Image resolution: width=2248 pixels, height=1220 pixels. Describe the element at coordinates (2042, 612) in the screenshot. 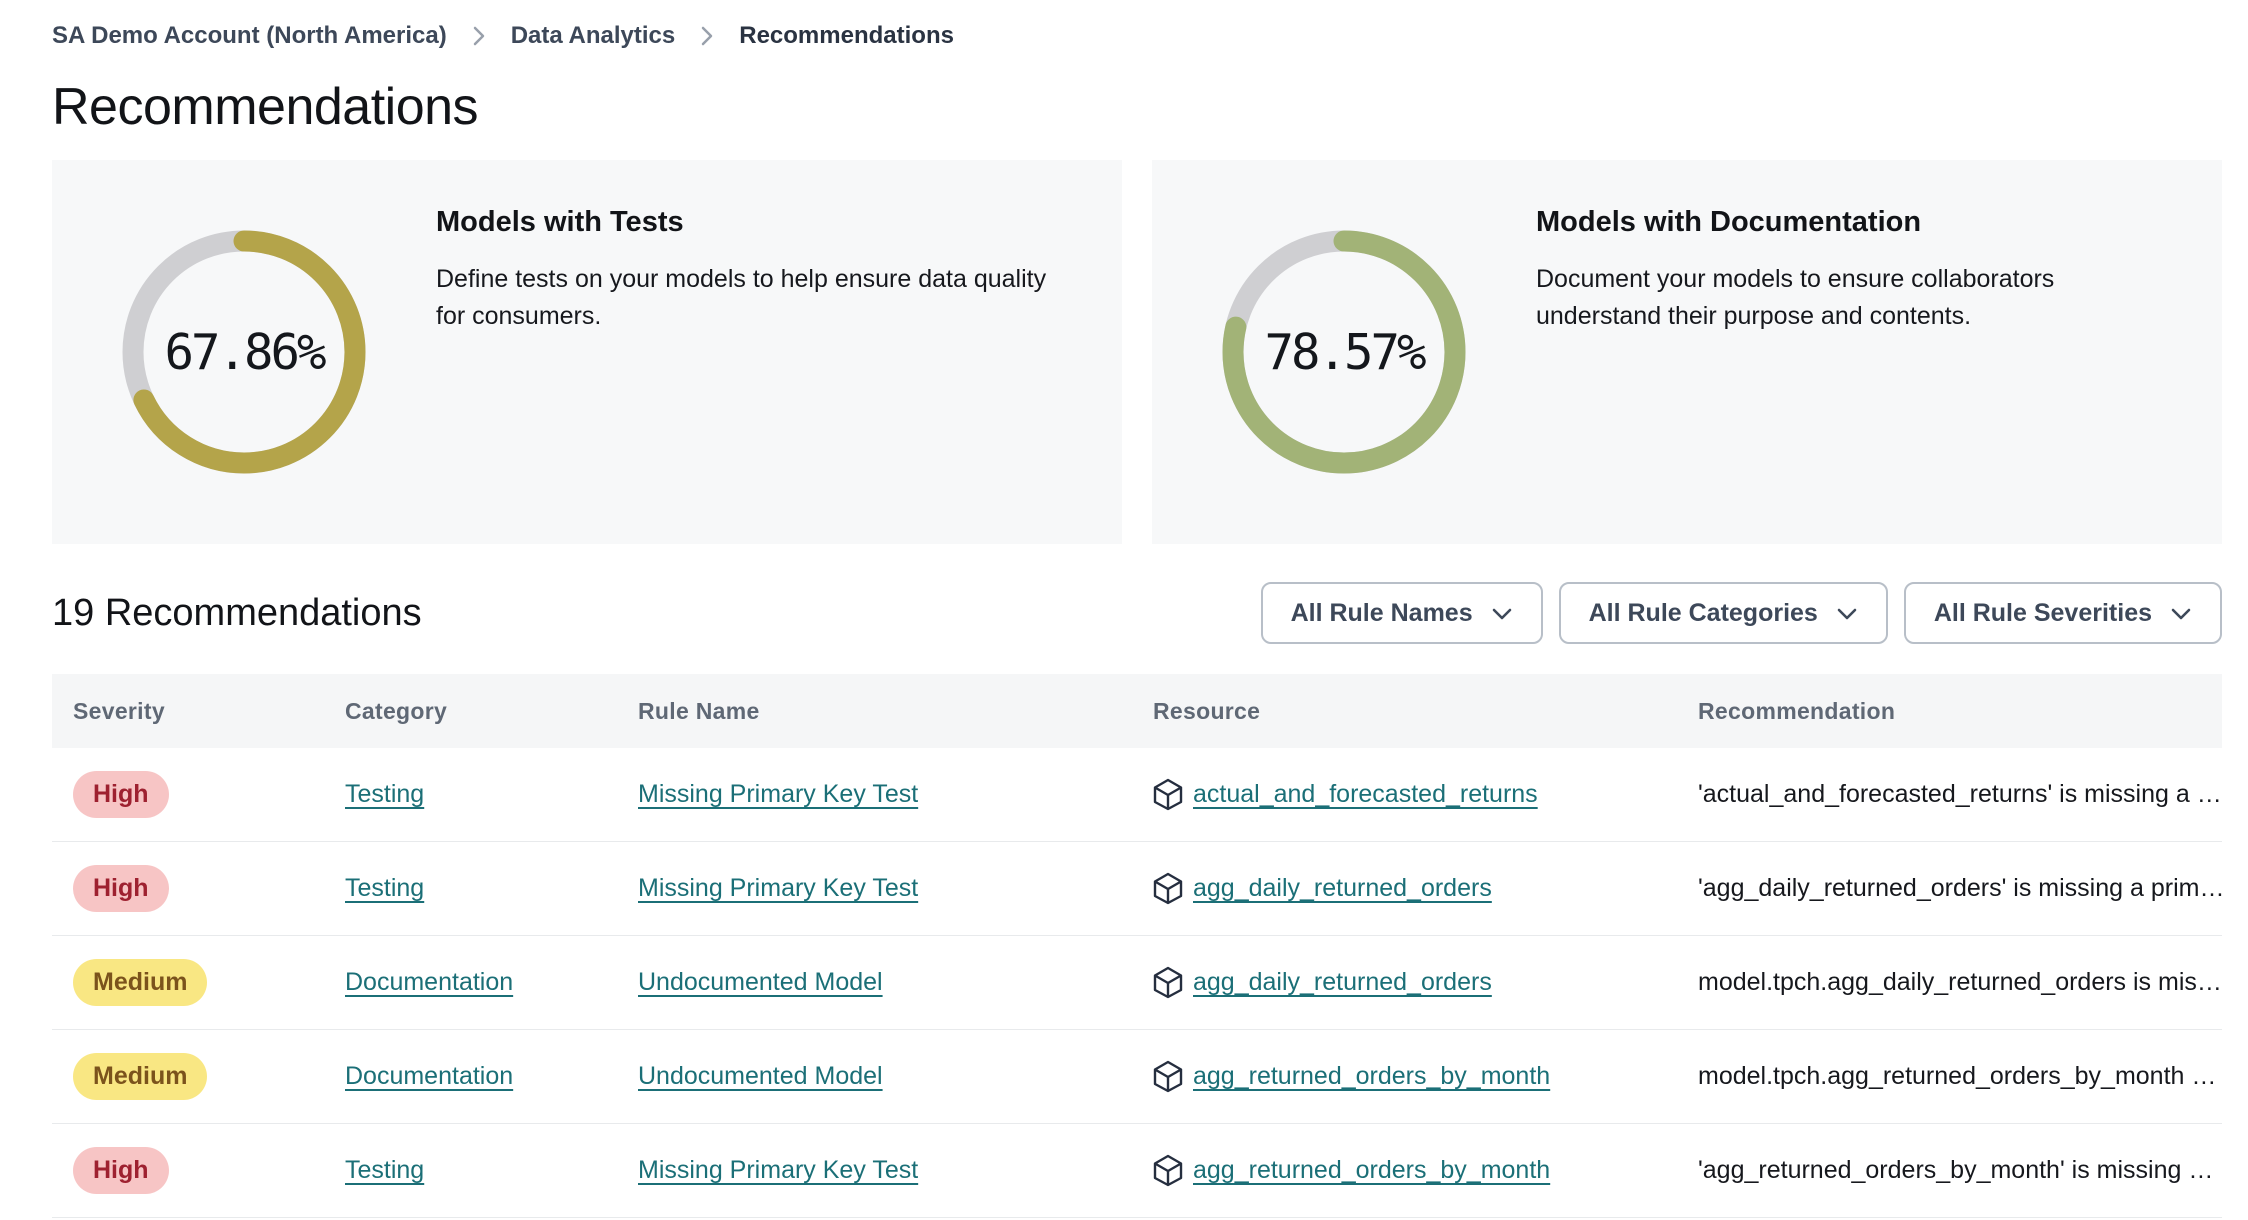

I see `rule-severities-filter-label: All Rule Severities` at that location.